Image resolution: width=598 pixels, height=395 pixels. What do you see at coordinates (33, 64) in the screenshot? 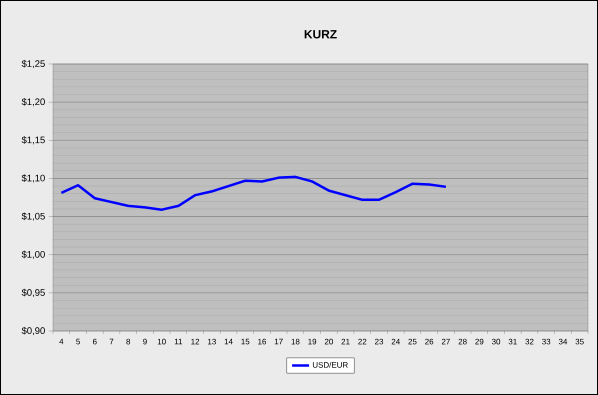
I see `y-tick-label: $1,25` at bounding box center [33, 64].